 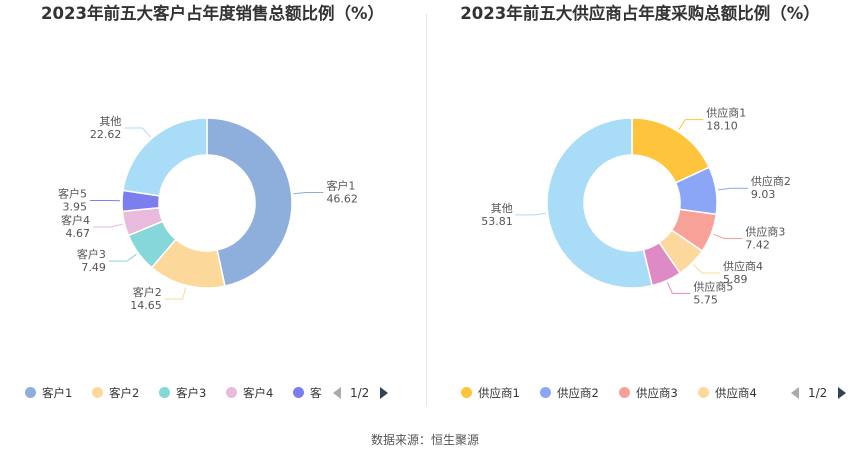 What do you see at coordinates (316, 393) in the screenshot?
I see `legend-label: 客` at bounding box center [316, 393].